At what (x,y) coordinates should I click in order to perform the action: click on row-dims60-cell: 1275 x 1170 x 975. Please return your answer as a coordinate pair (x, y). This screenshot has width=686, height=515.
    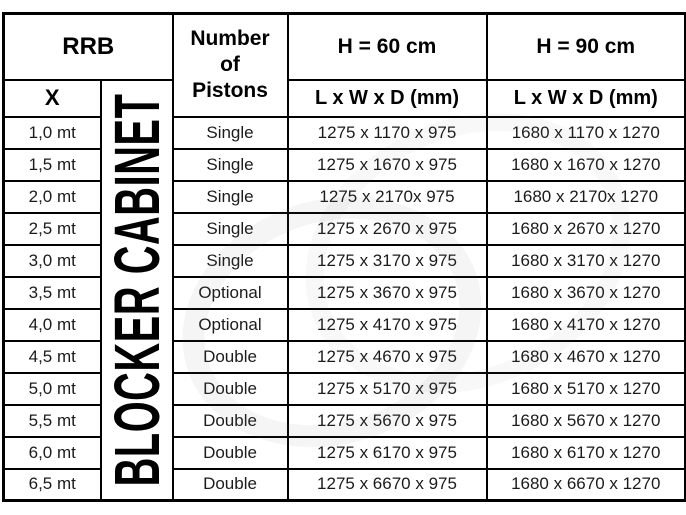
    Looking at the image, I should click on (387, 132).